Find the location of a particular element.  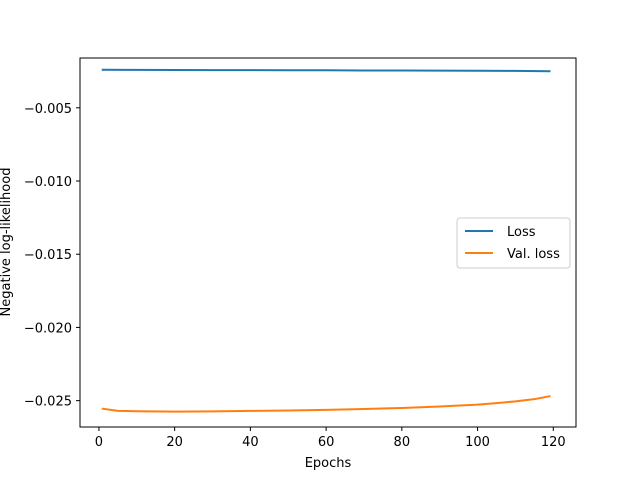

legend-label-loss: Loss is located at coordinates (521, 232).